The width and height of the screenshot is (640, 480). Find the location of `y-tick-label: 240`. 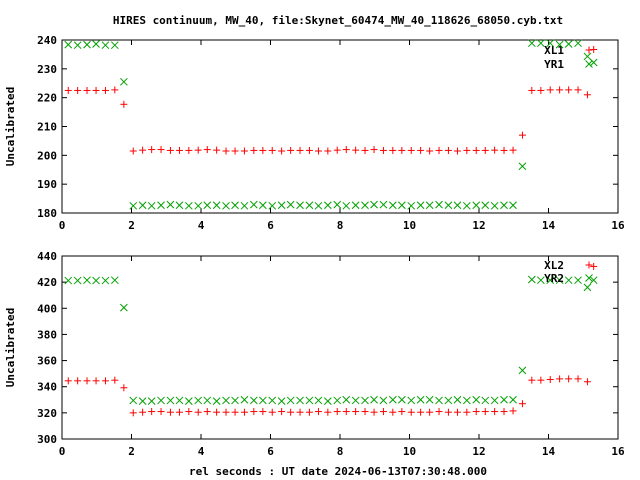

y-tick-label: 240 is located at coordinates (47, 40).